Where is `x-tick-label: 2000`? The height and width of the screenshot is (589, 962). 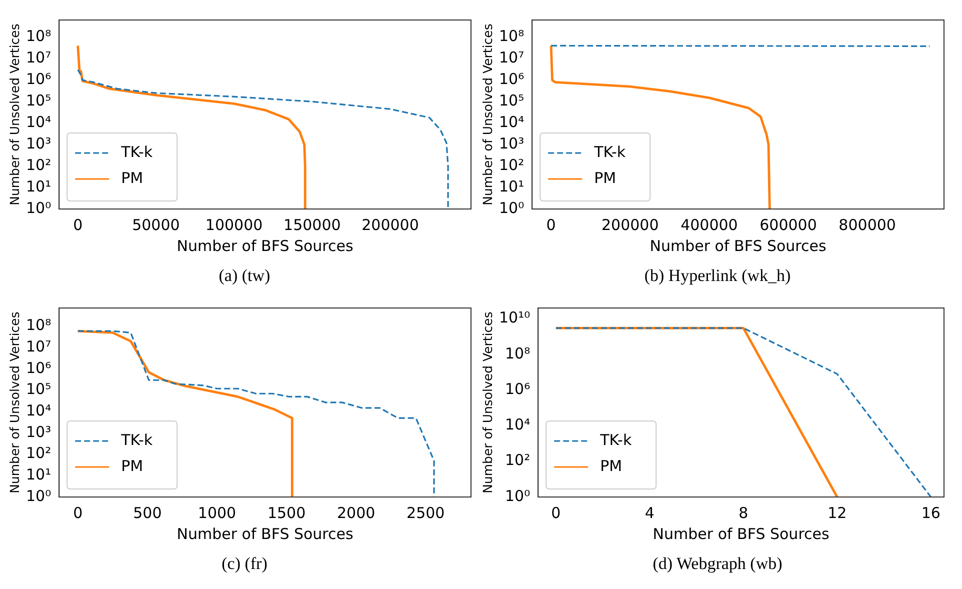 x-tick-label: 2000 is located at coordinates (356, 513).